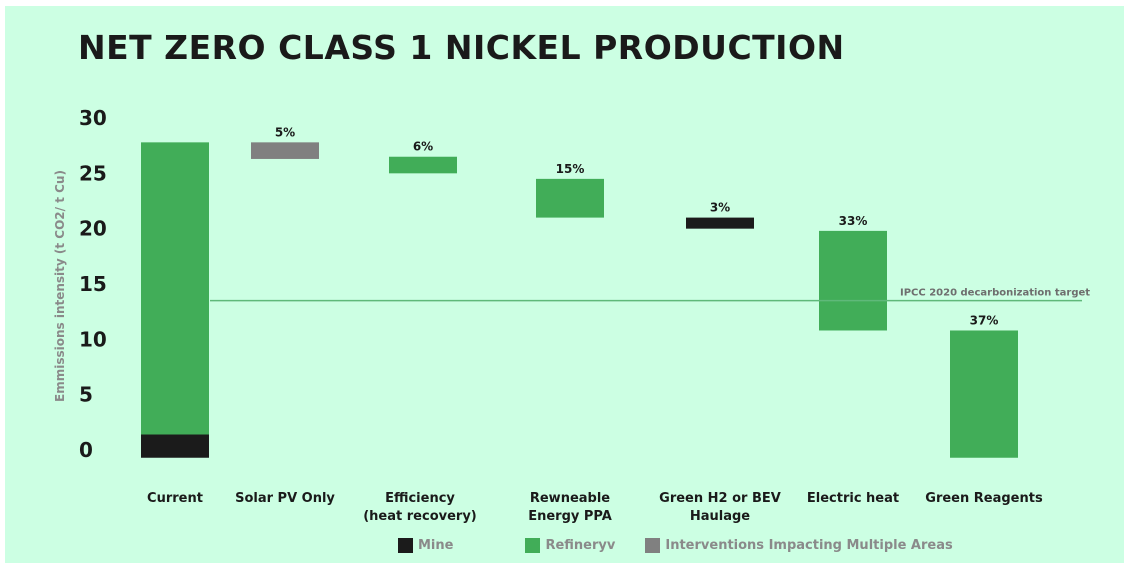  I want to click on data-label-electric-heat: 33%, so click(853, 221).